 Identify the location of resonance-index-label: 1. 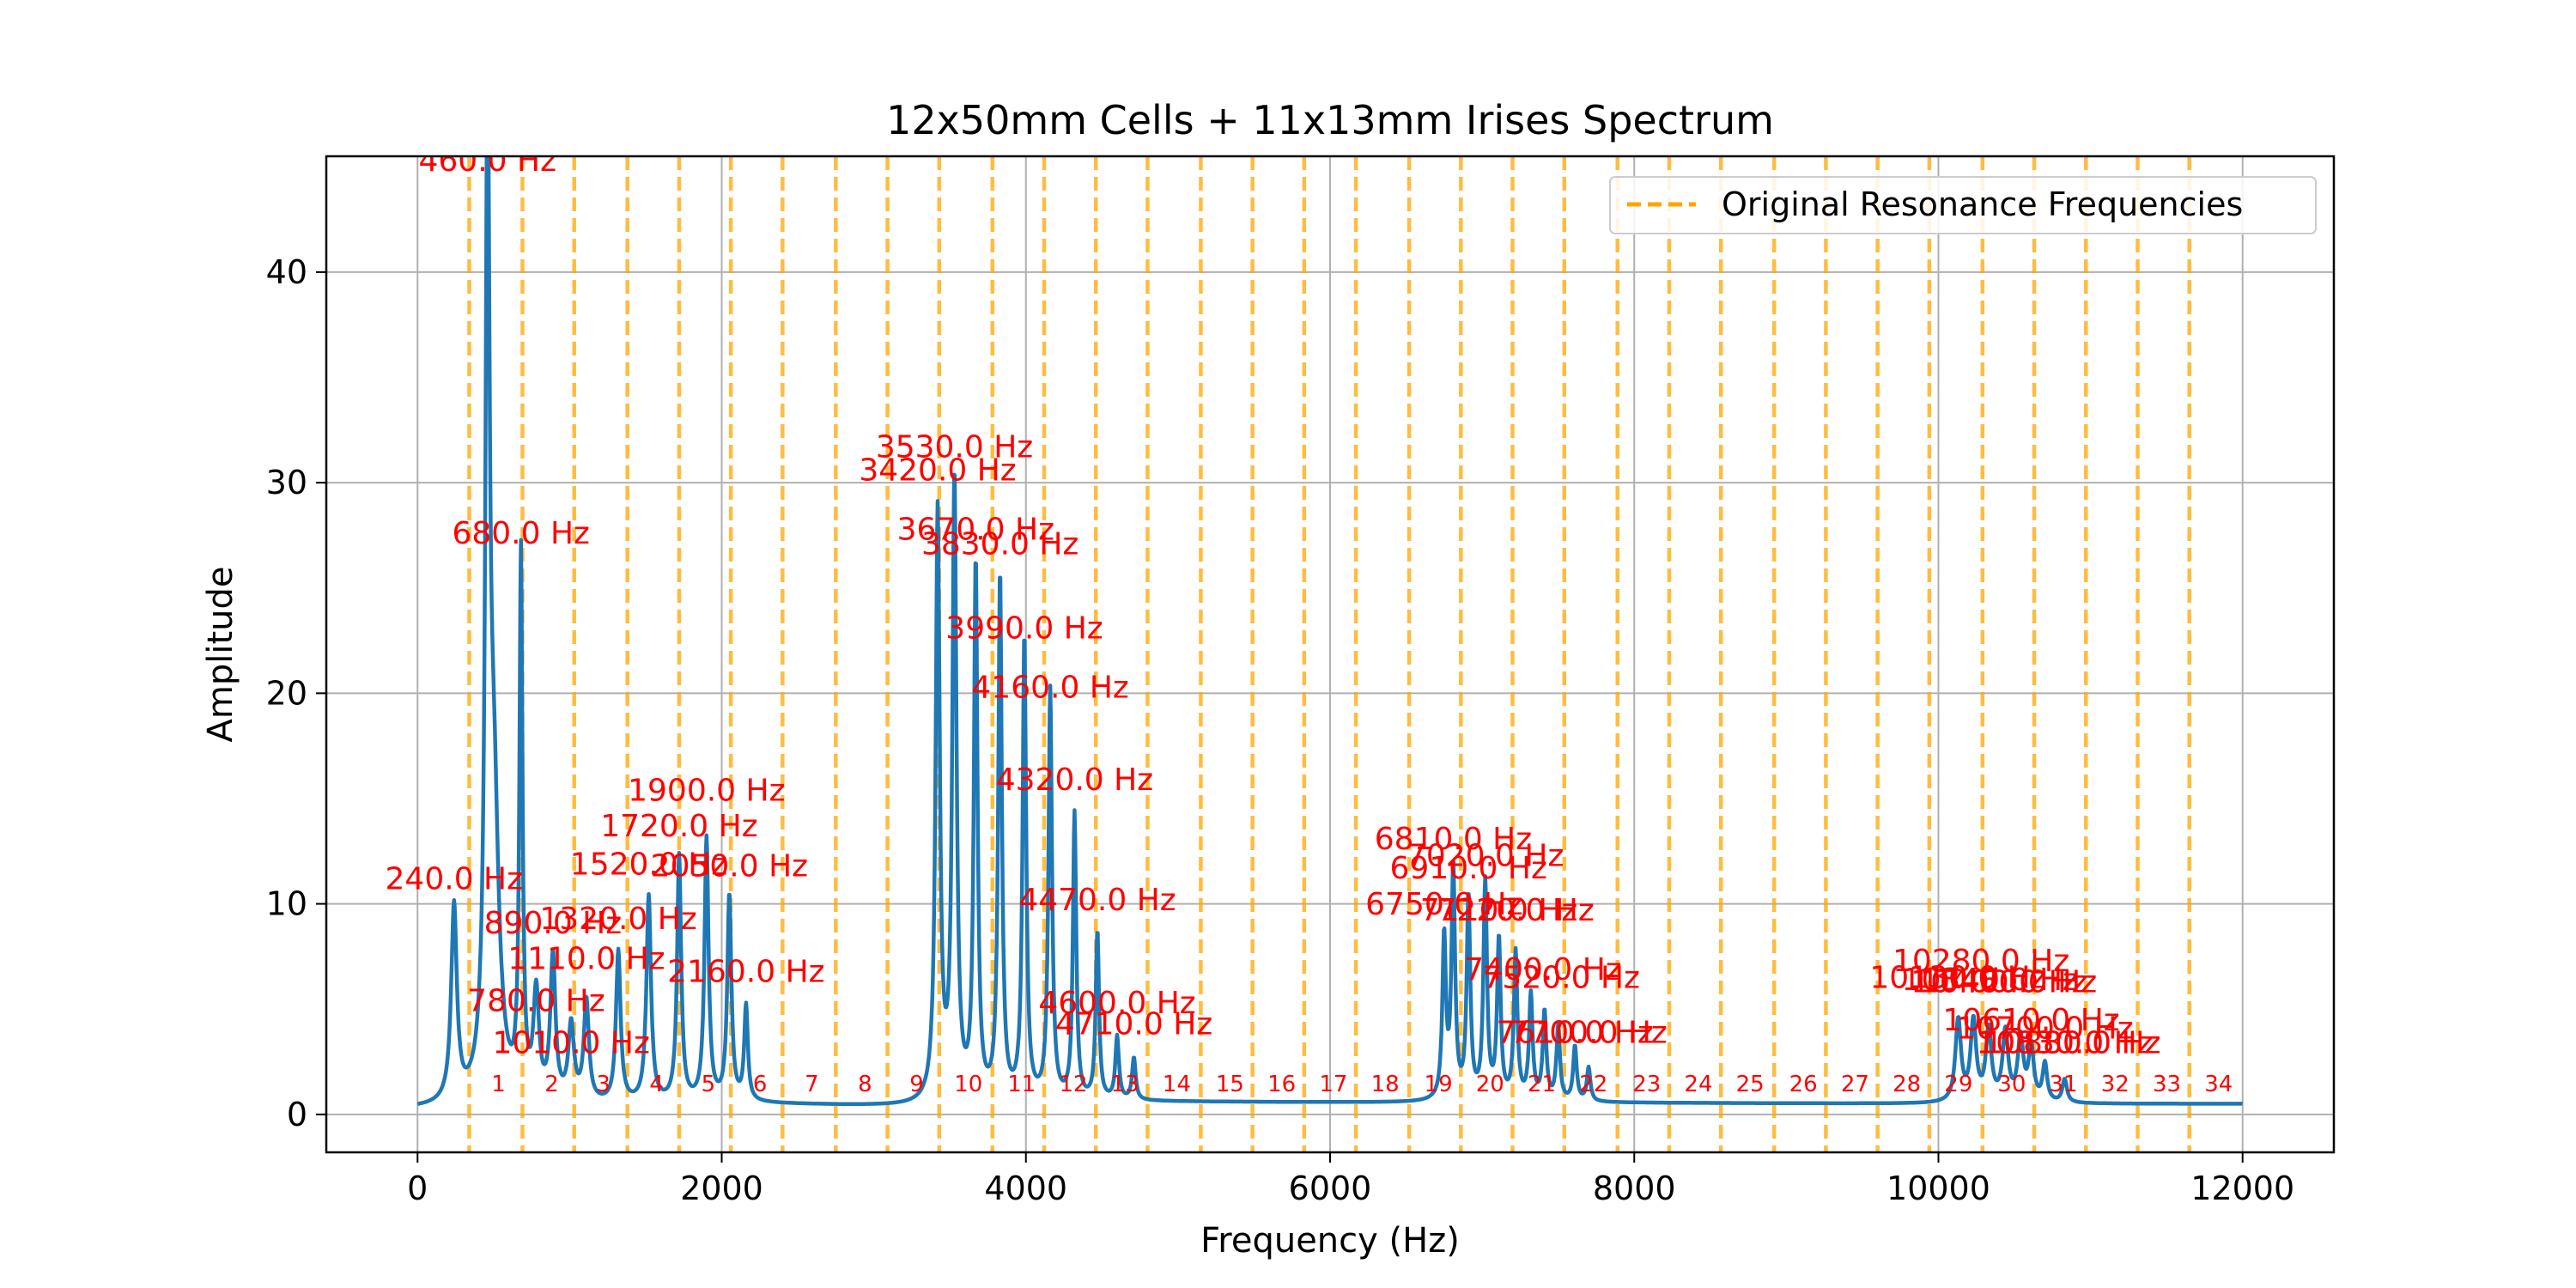
(499, 1085).